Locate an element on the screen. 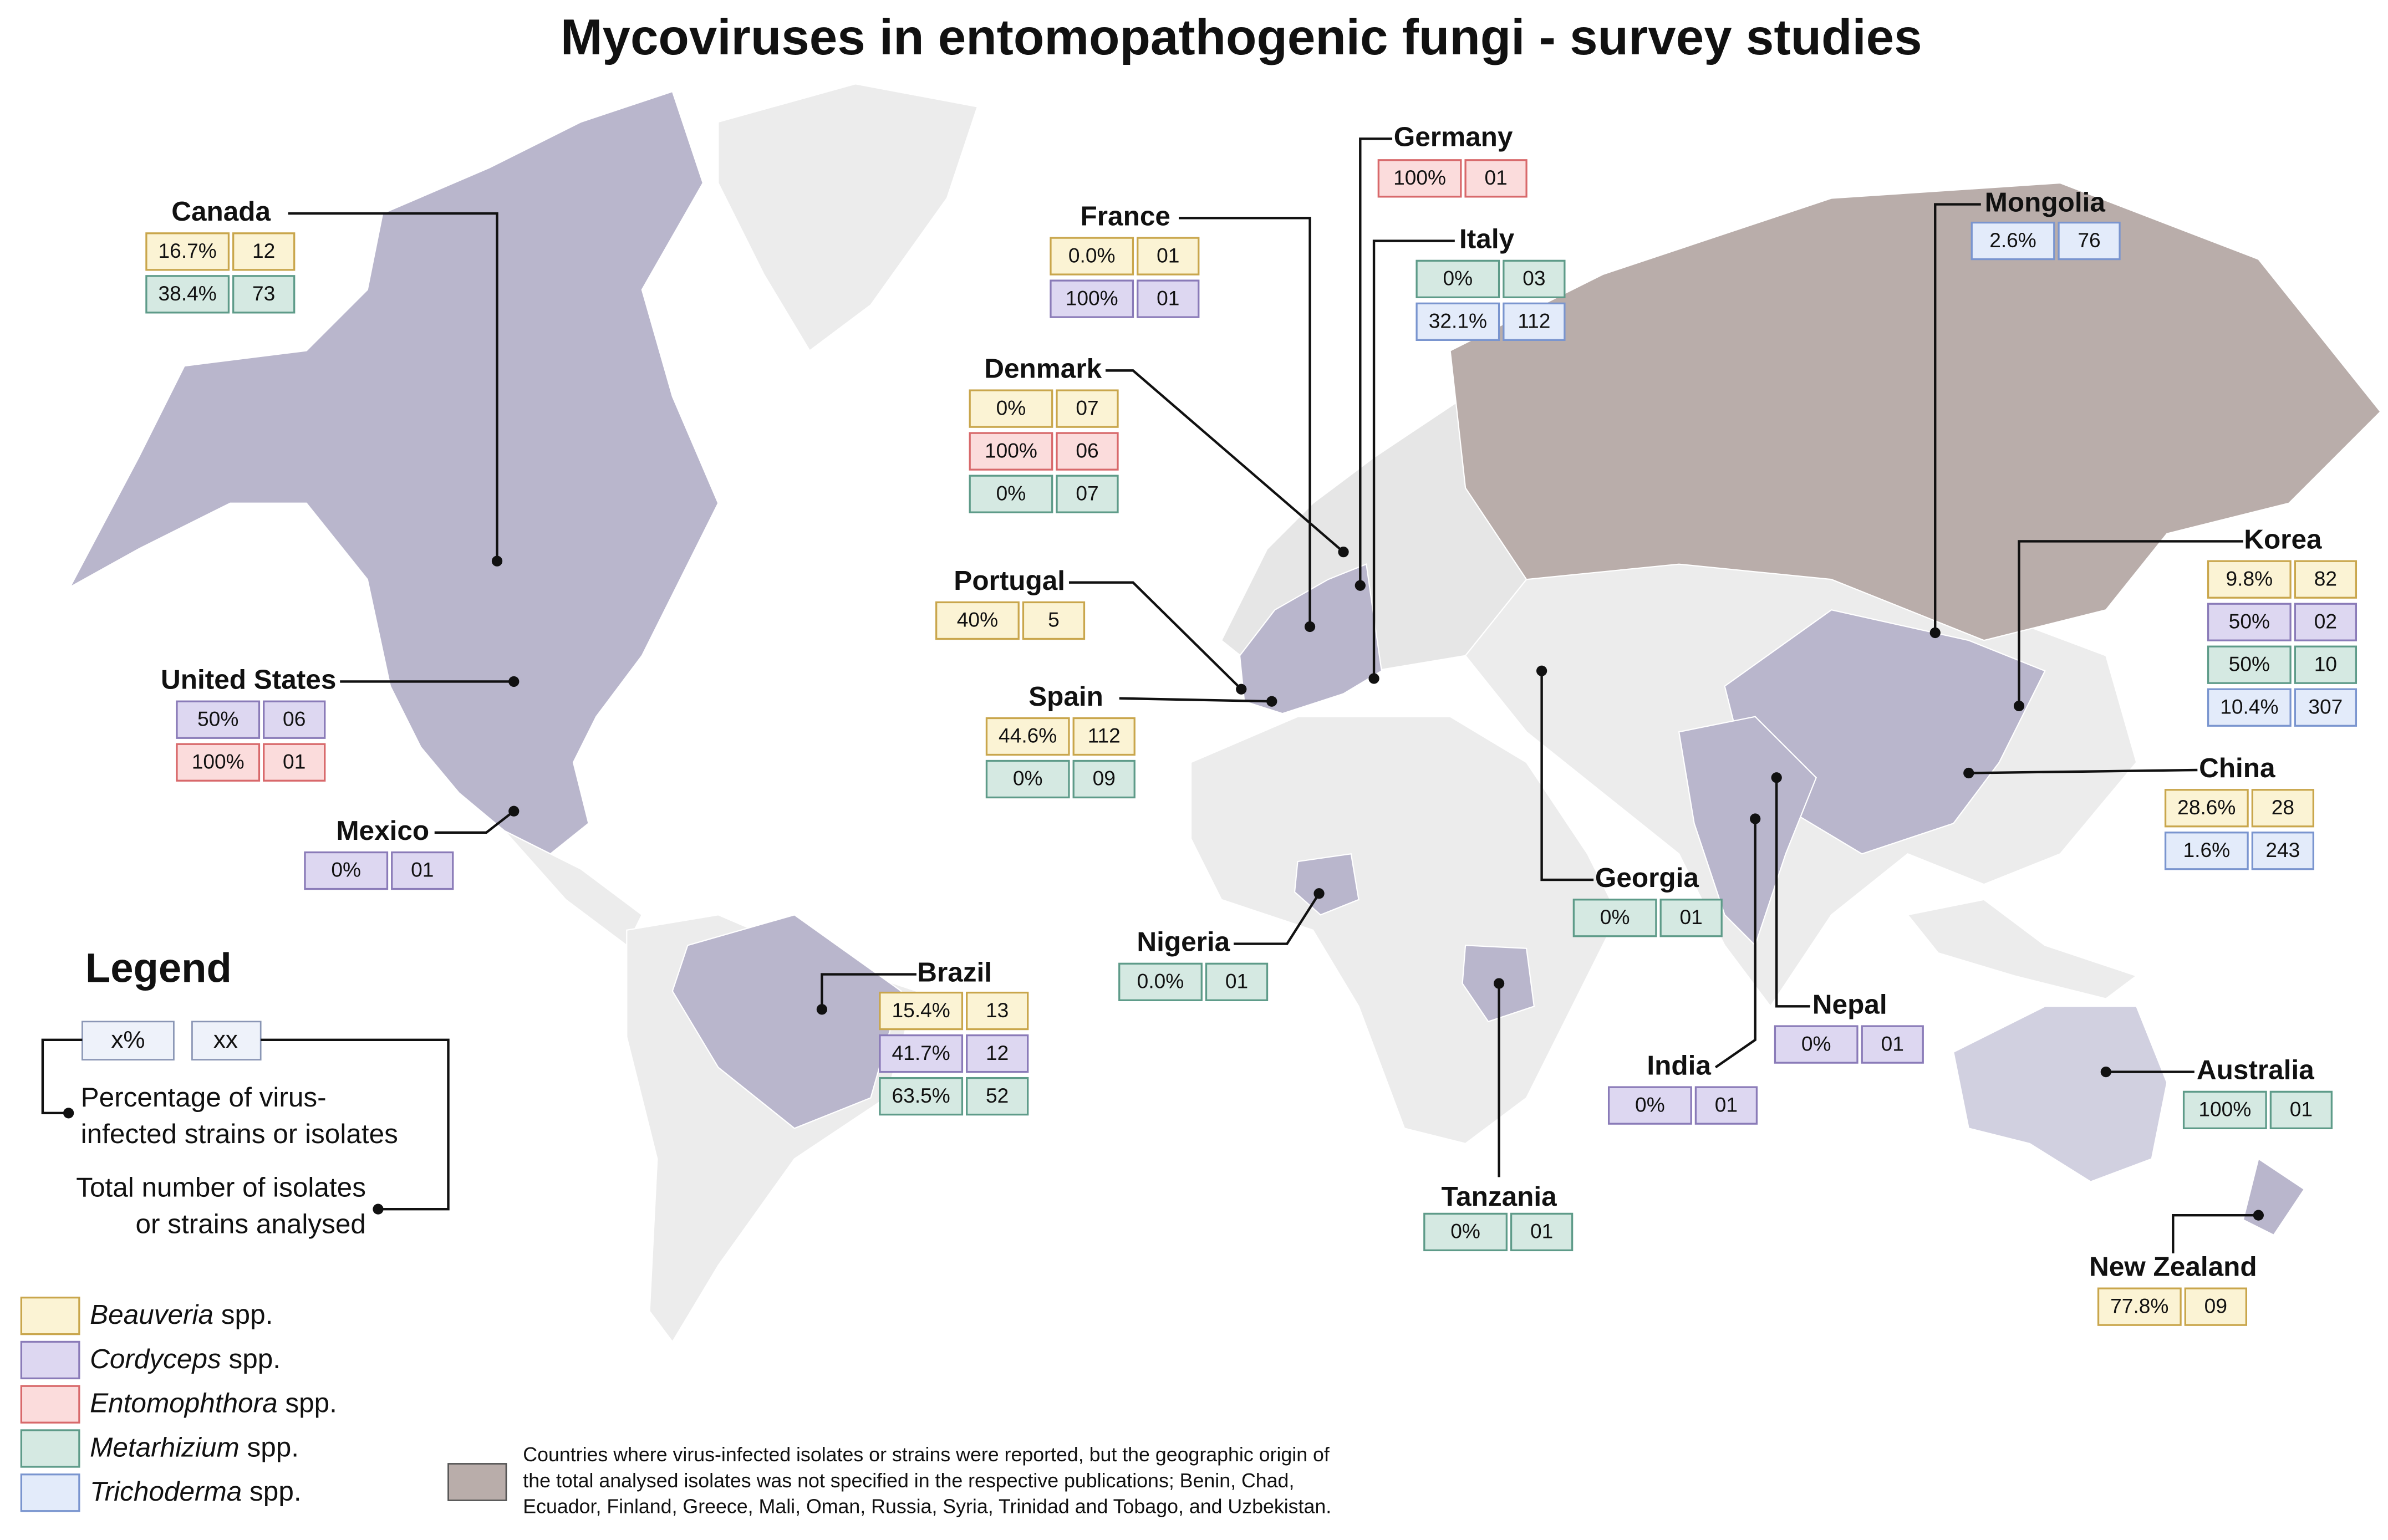  country-name: Brazil is located at coordinates (955, 972).